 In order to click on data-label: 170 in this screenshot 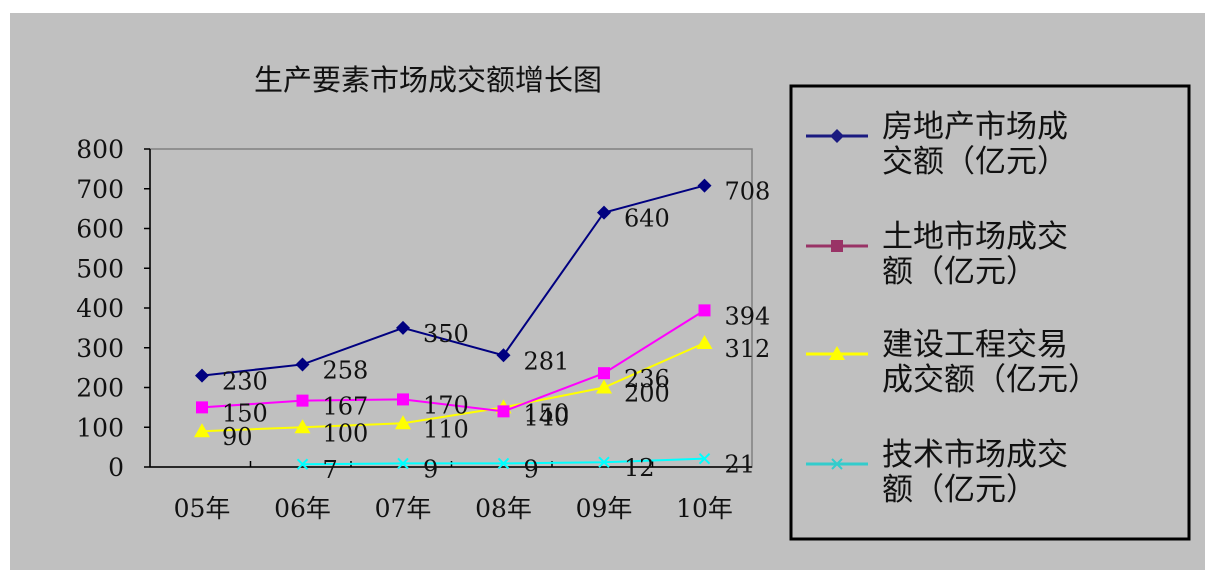, I will do `click(446, 405)`.